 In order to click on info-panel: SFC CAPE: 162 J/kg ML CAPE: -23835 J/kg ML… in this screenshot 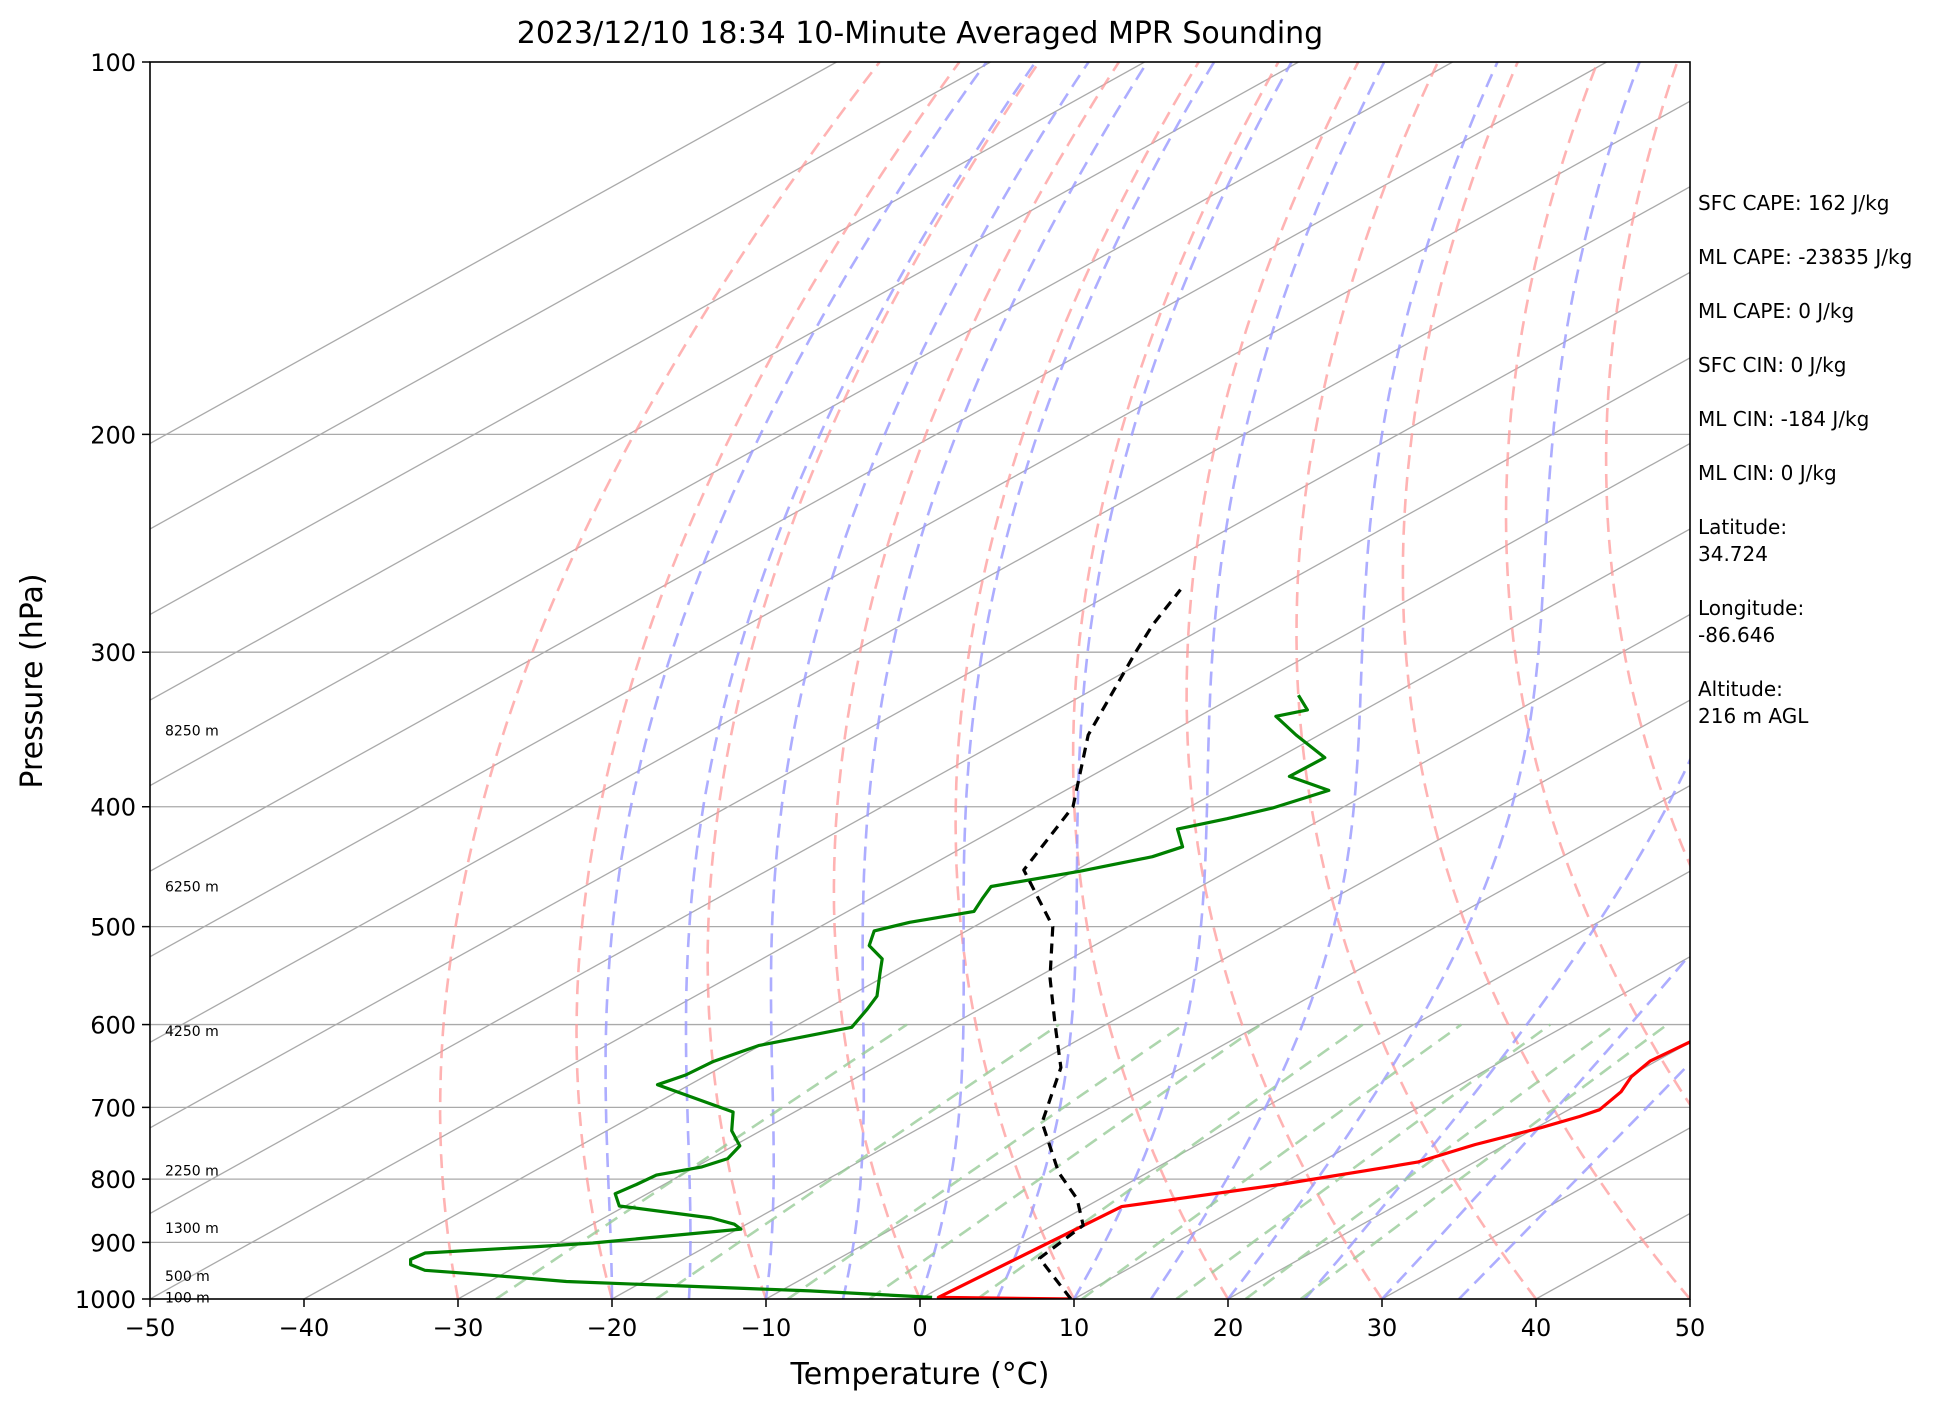, I will do `click(1805, 459)`.